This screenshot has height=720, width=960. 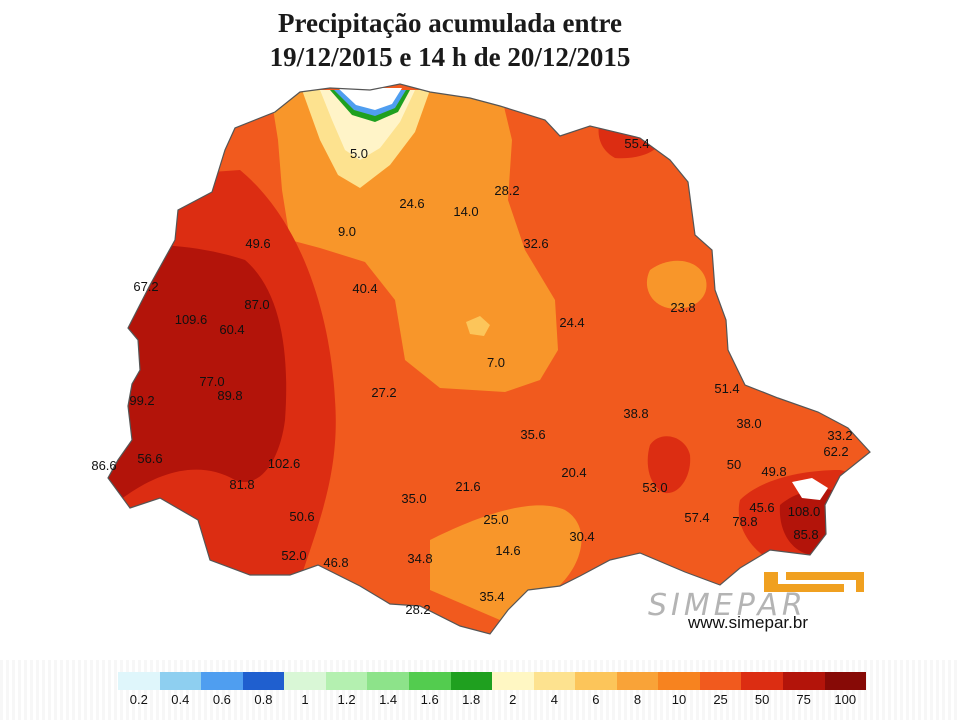 What do you see at coordinates (229, 395) in the screenshot?
I see `station-value: 89.8` at bounding box center [229, 395].